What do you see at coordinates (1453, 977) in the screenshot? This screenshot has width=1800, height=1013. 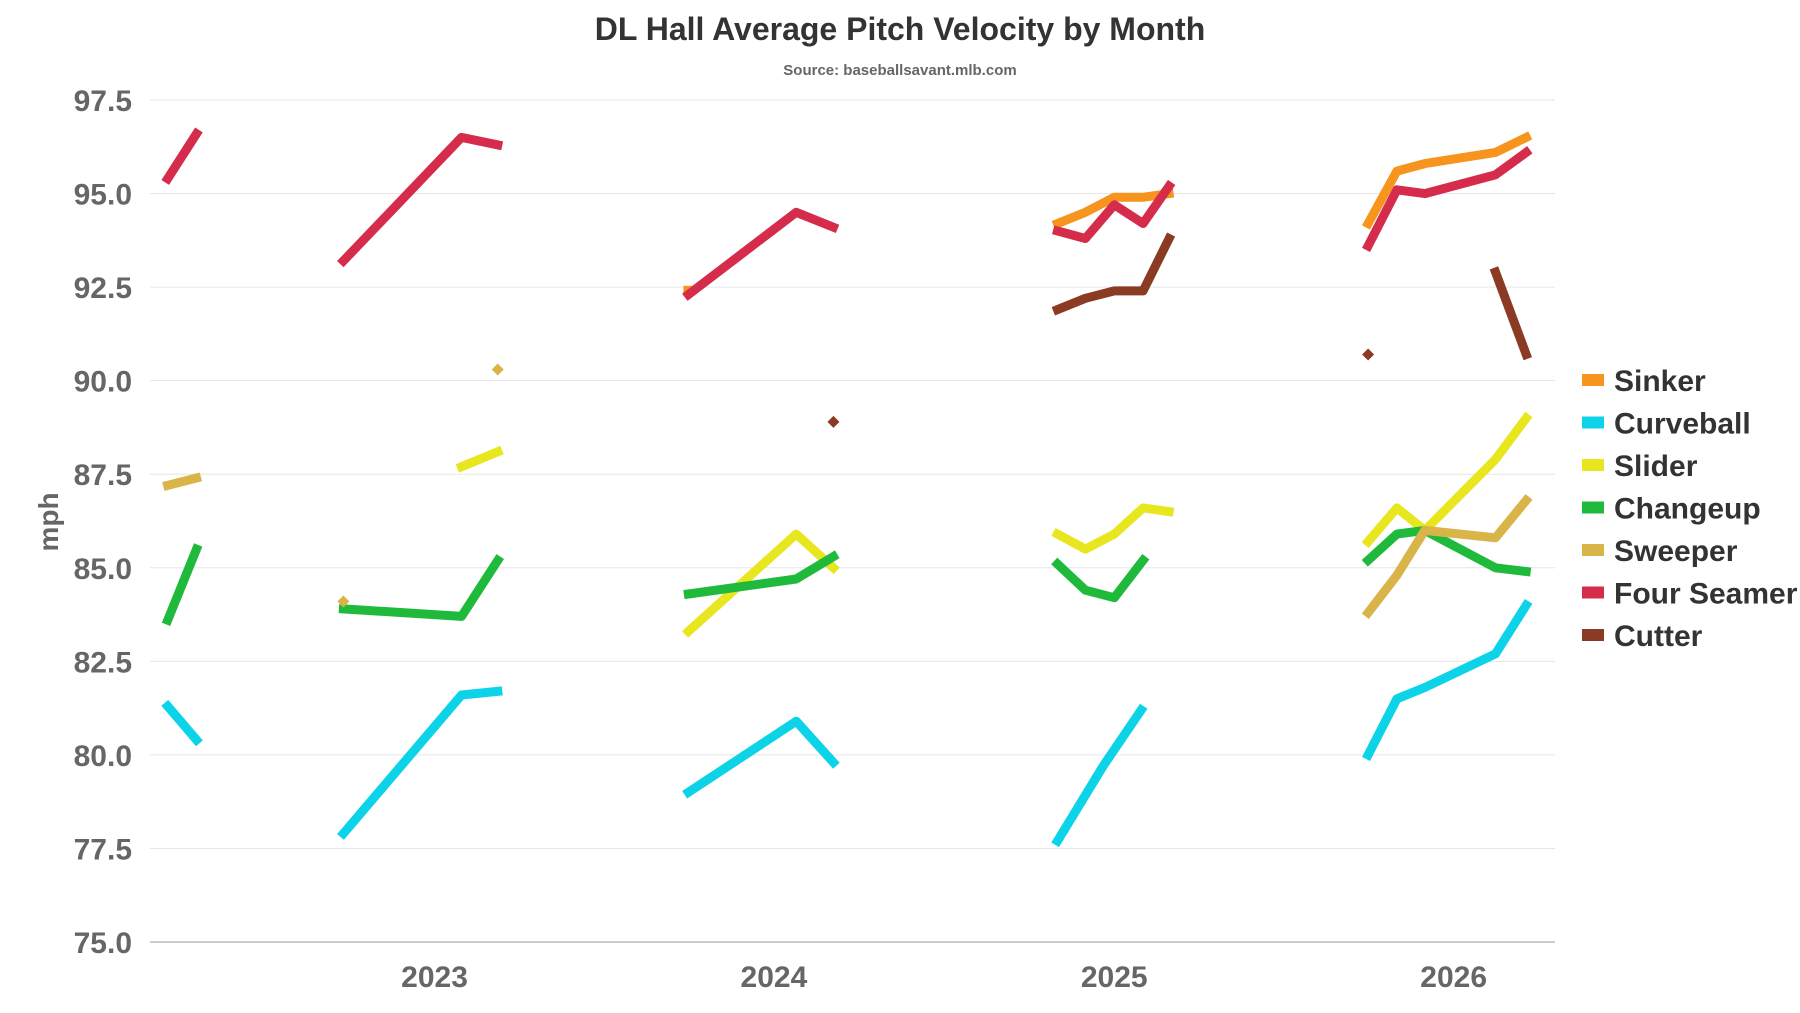 I see `x-tick-label: 2026` at bounding box center [1453, 977].